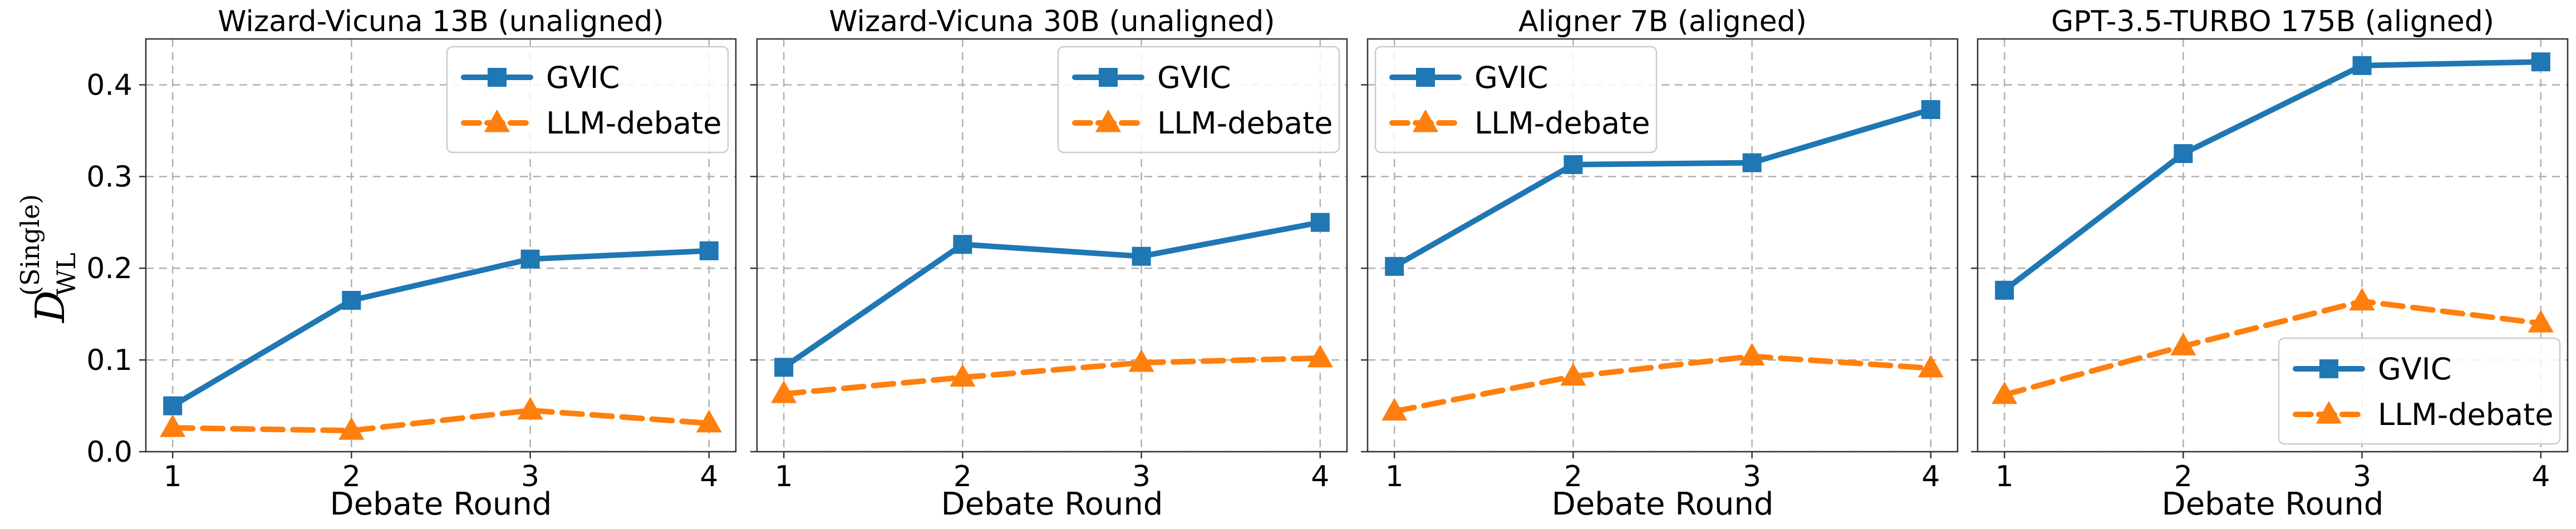 Image resolution: width=2576 pixels, height=529 pixels. Describe the element at coordinates (109, 85) in the screenshot. I see `y-tick-label: 0.4` at that location.